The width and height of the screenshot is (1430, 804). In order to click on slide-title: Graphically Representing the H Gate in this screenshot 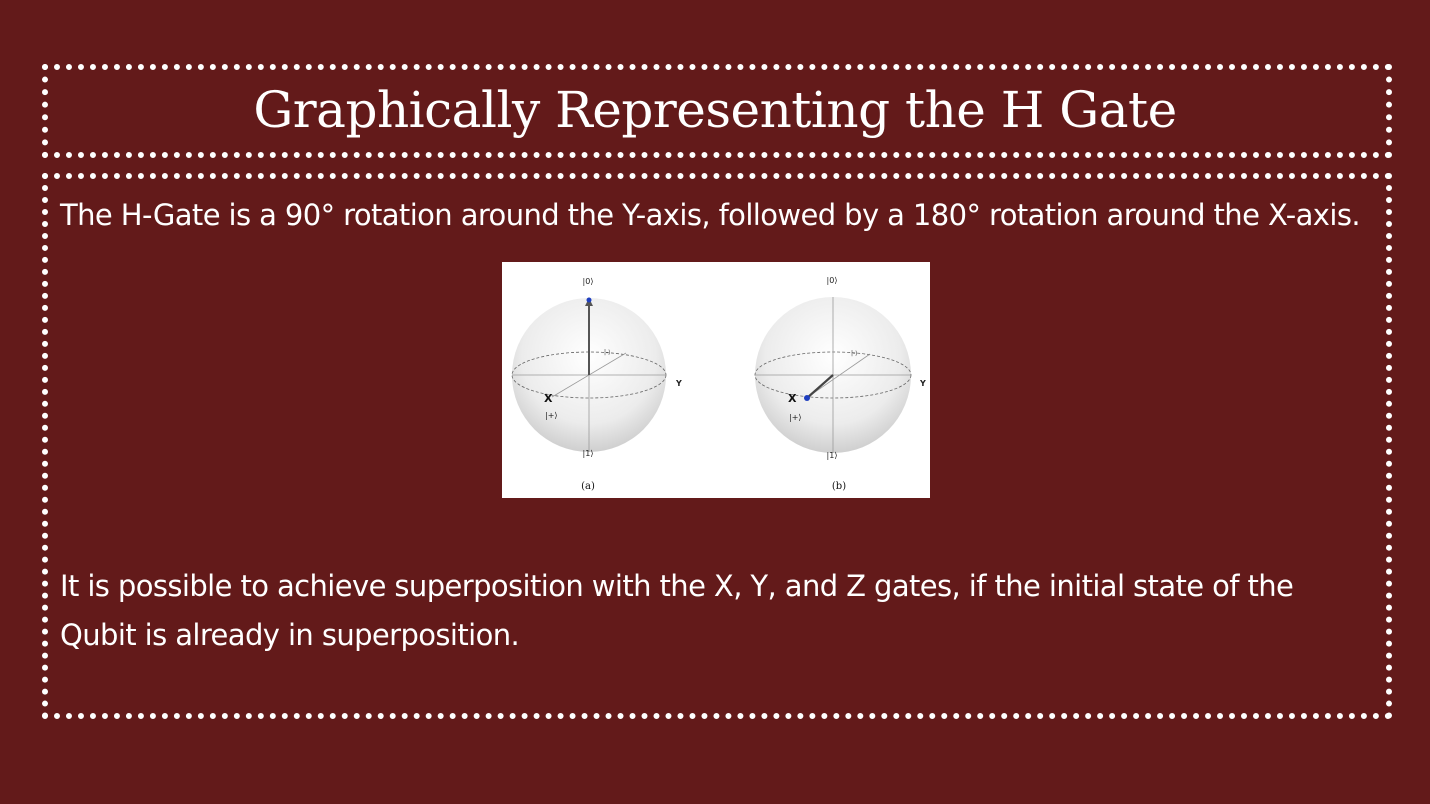, I will do `click(715, 110)`.